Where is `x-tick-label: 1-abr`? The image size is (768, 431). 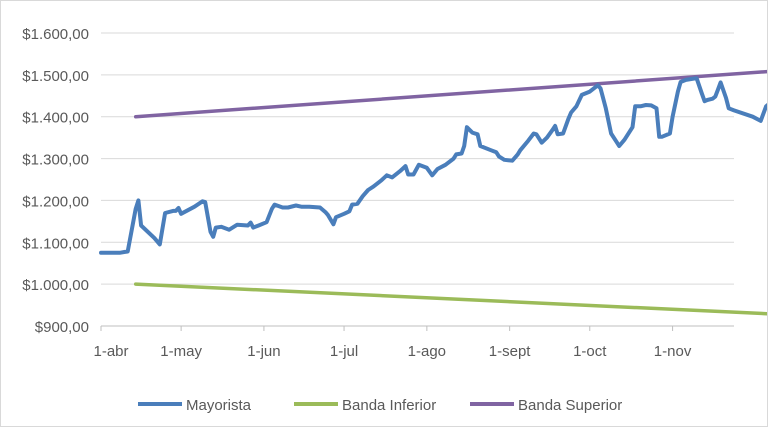
x-tick-label: 1-abr is located at coordinates (110, 351).